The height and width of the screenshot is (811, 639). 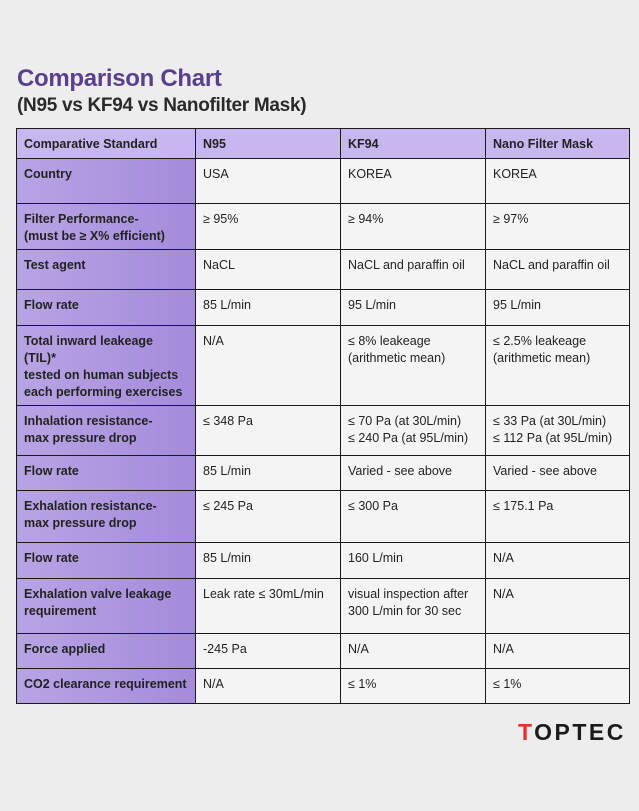 What do you see at coordinates (413, 143) in the screenshot?
I see `header-kf94: KF94` at bounding box center [413, 143].